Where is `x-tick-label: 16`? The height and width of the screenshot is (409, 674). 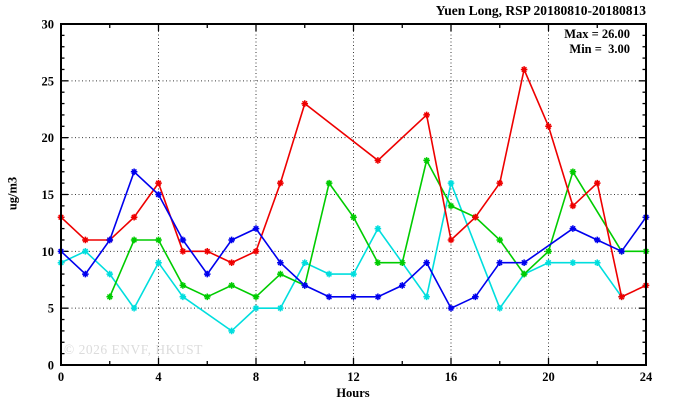
x-tick-label: 16 is located at coordinates (451, 377).